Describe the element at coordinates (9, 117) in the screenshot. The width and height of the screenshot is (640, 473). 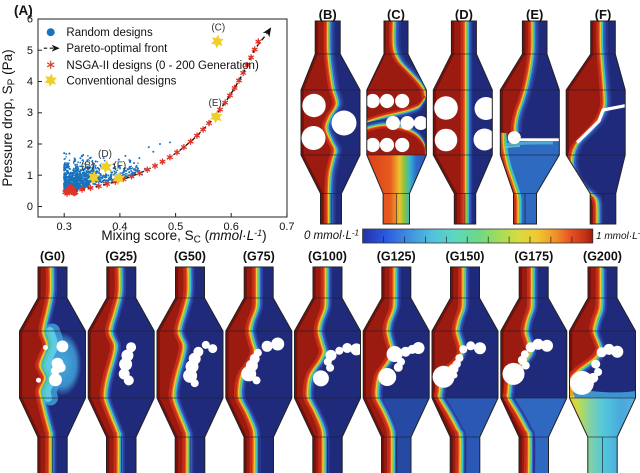
I see `svg-text: Pressure drop, SP (Pa)` at that location.